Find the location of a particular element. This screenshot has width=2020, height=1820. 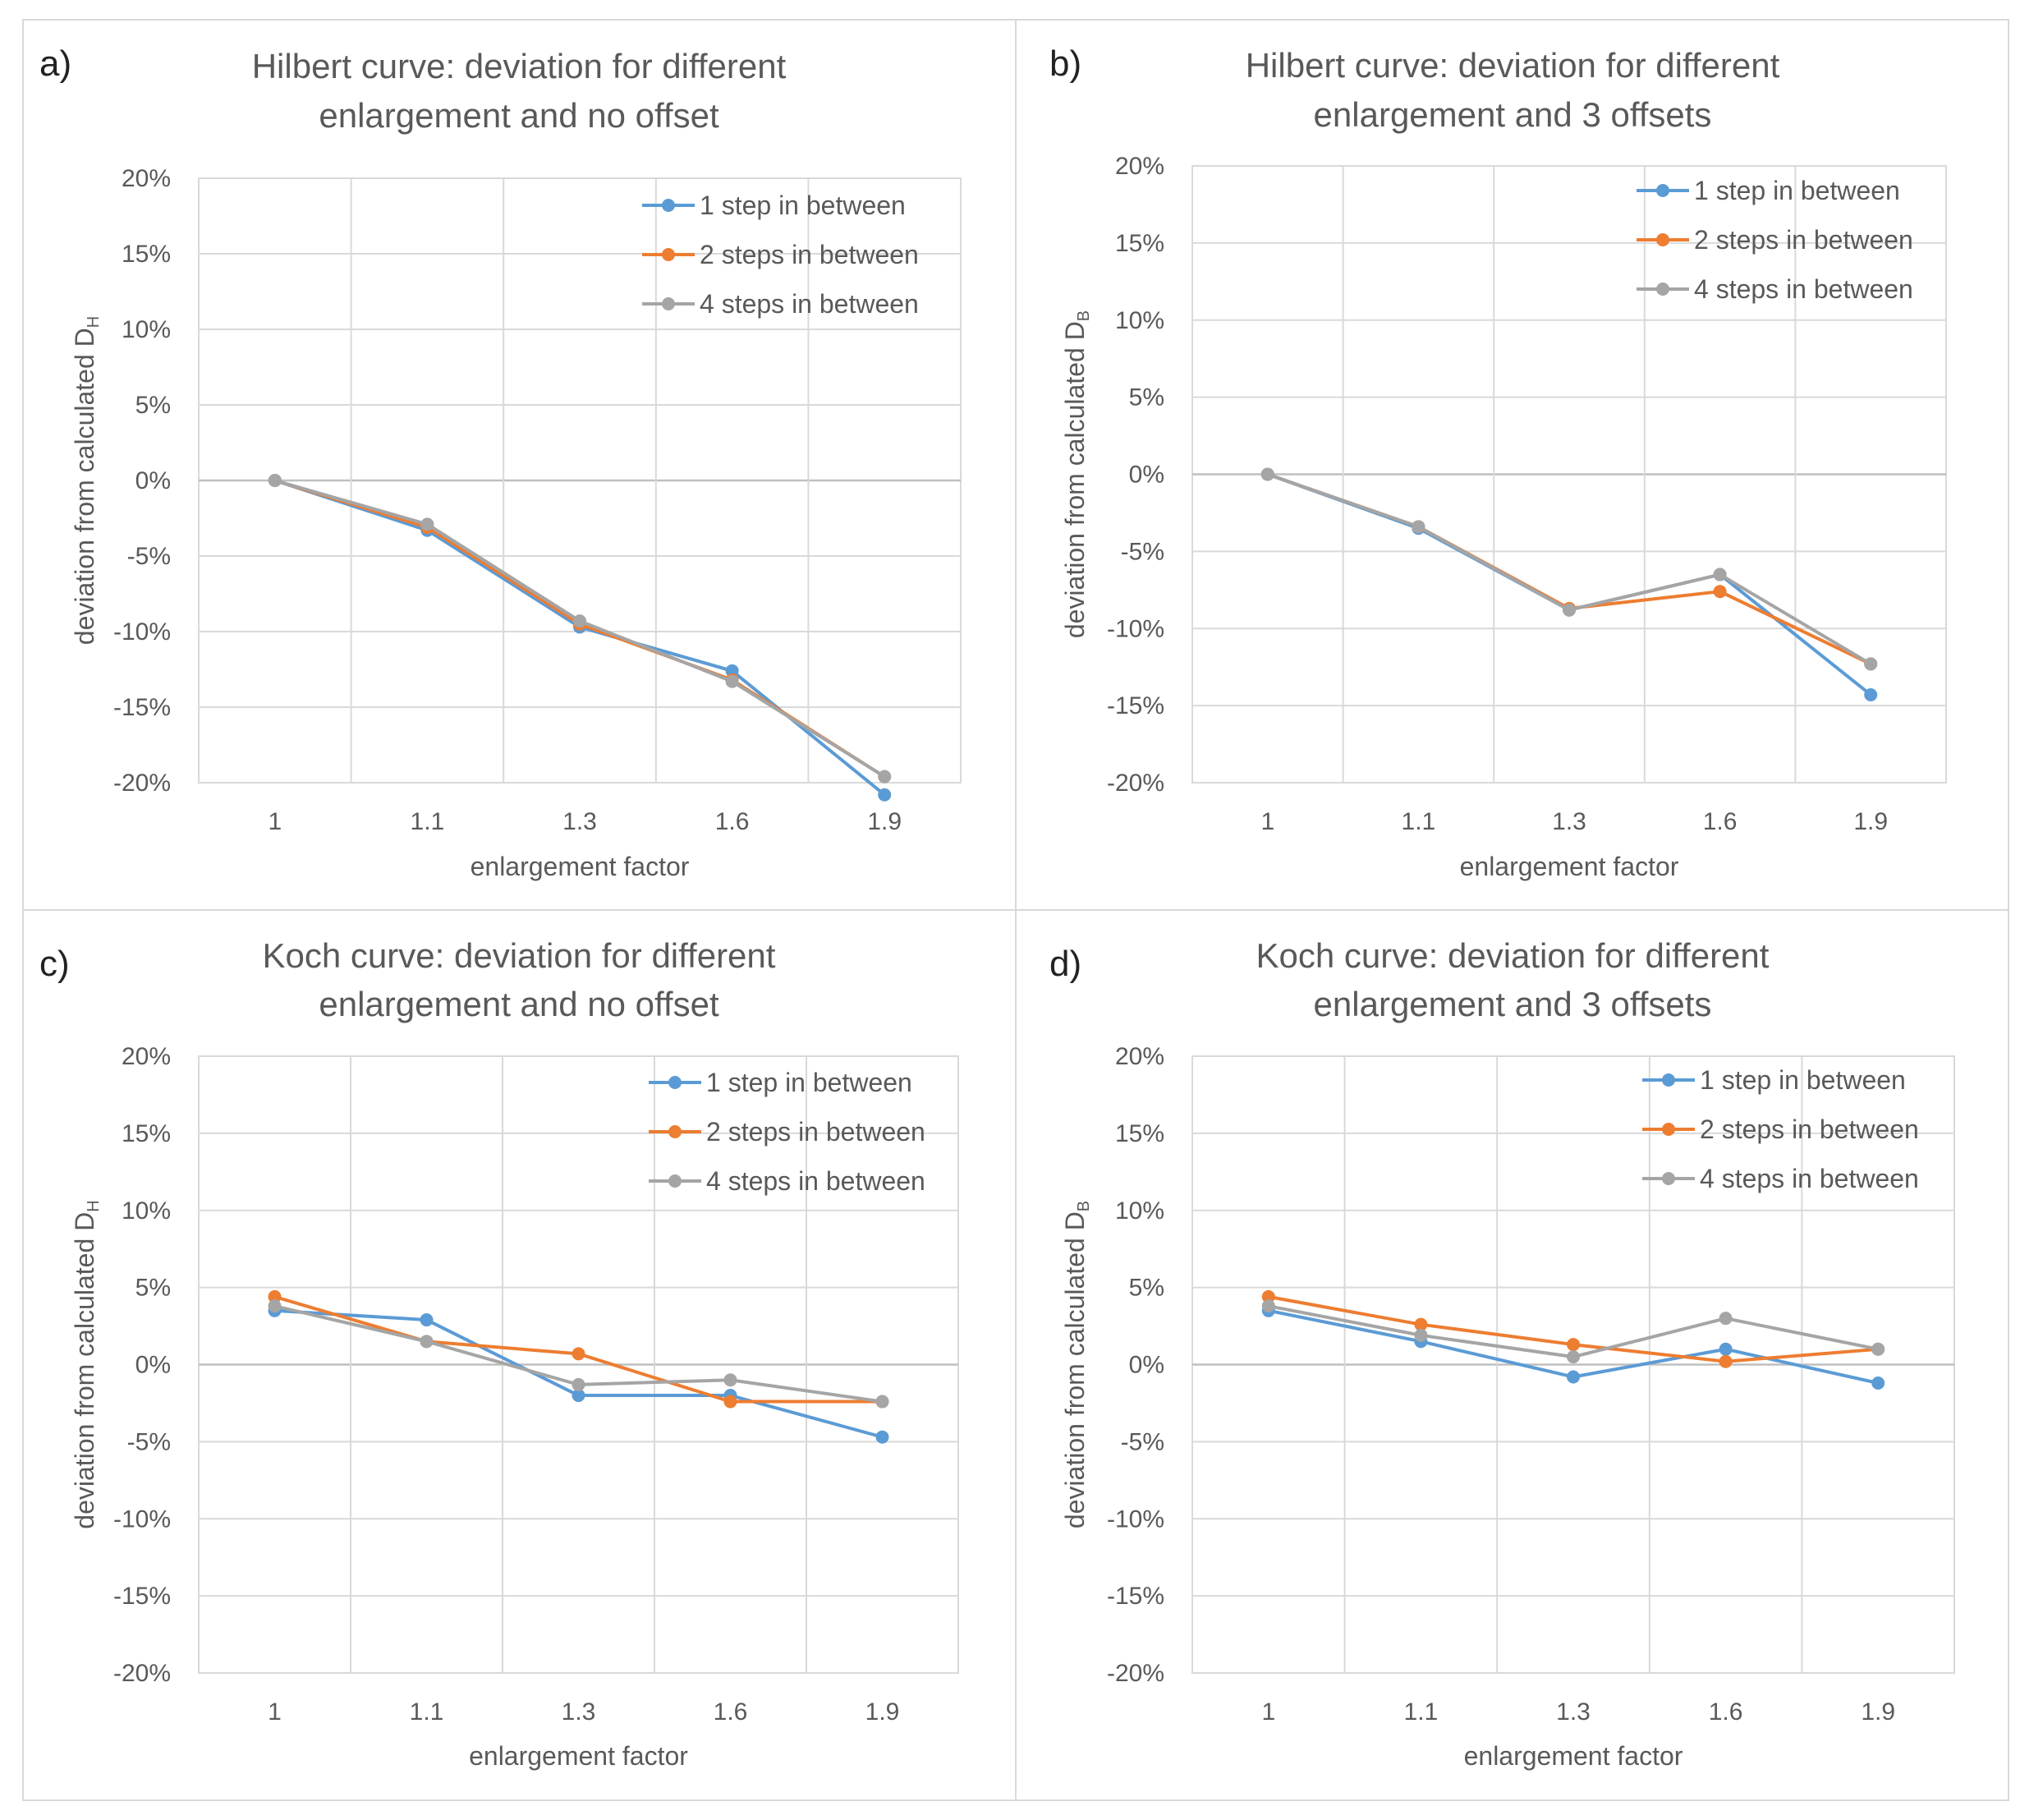

y-axis-label-subscript: H is located at coordinates (94, 1205).